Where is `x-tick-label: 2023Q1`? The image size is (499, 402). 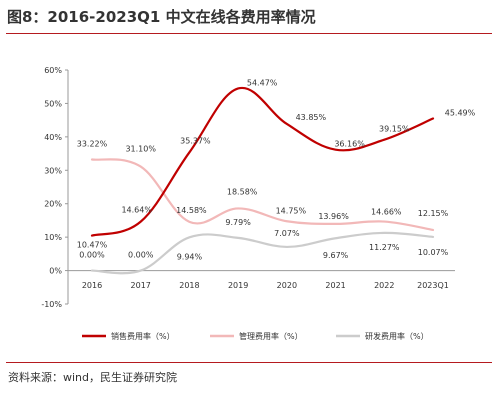
x-tick-label: 2023Q1 is located at coordinates (433, 285).